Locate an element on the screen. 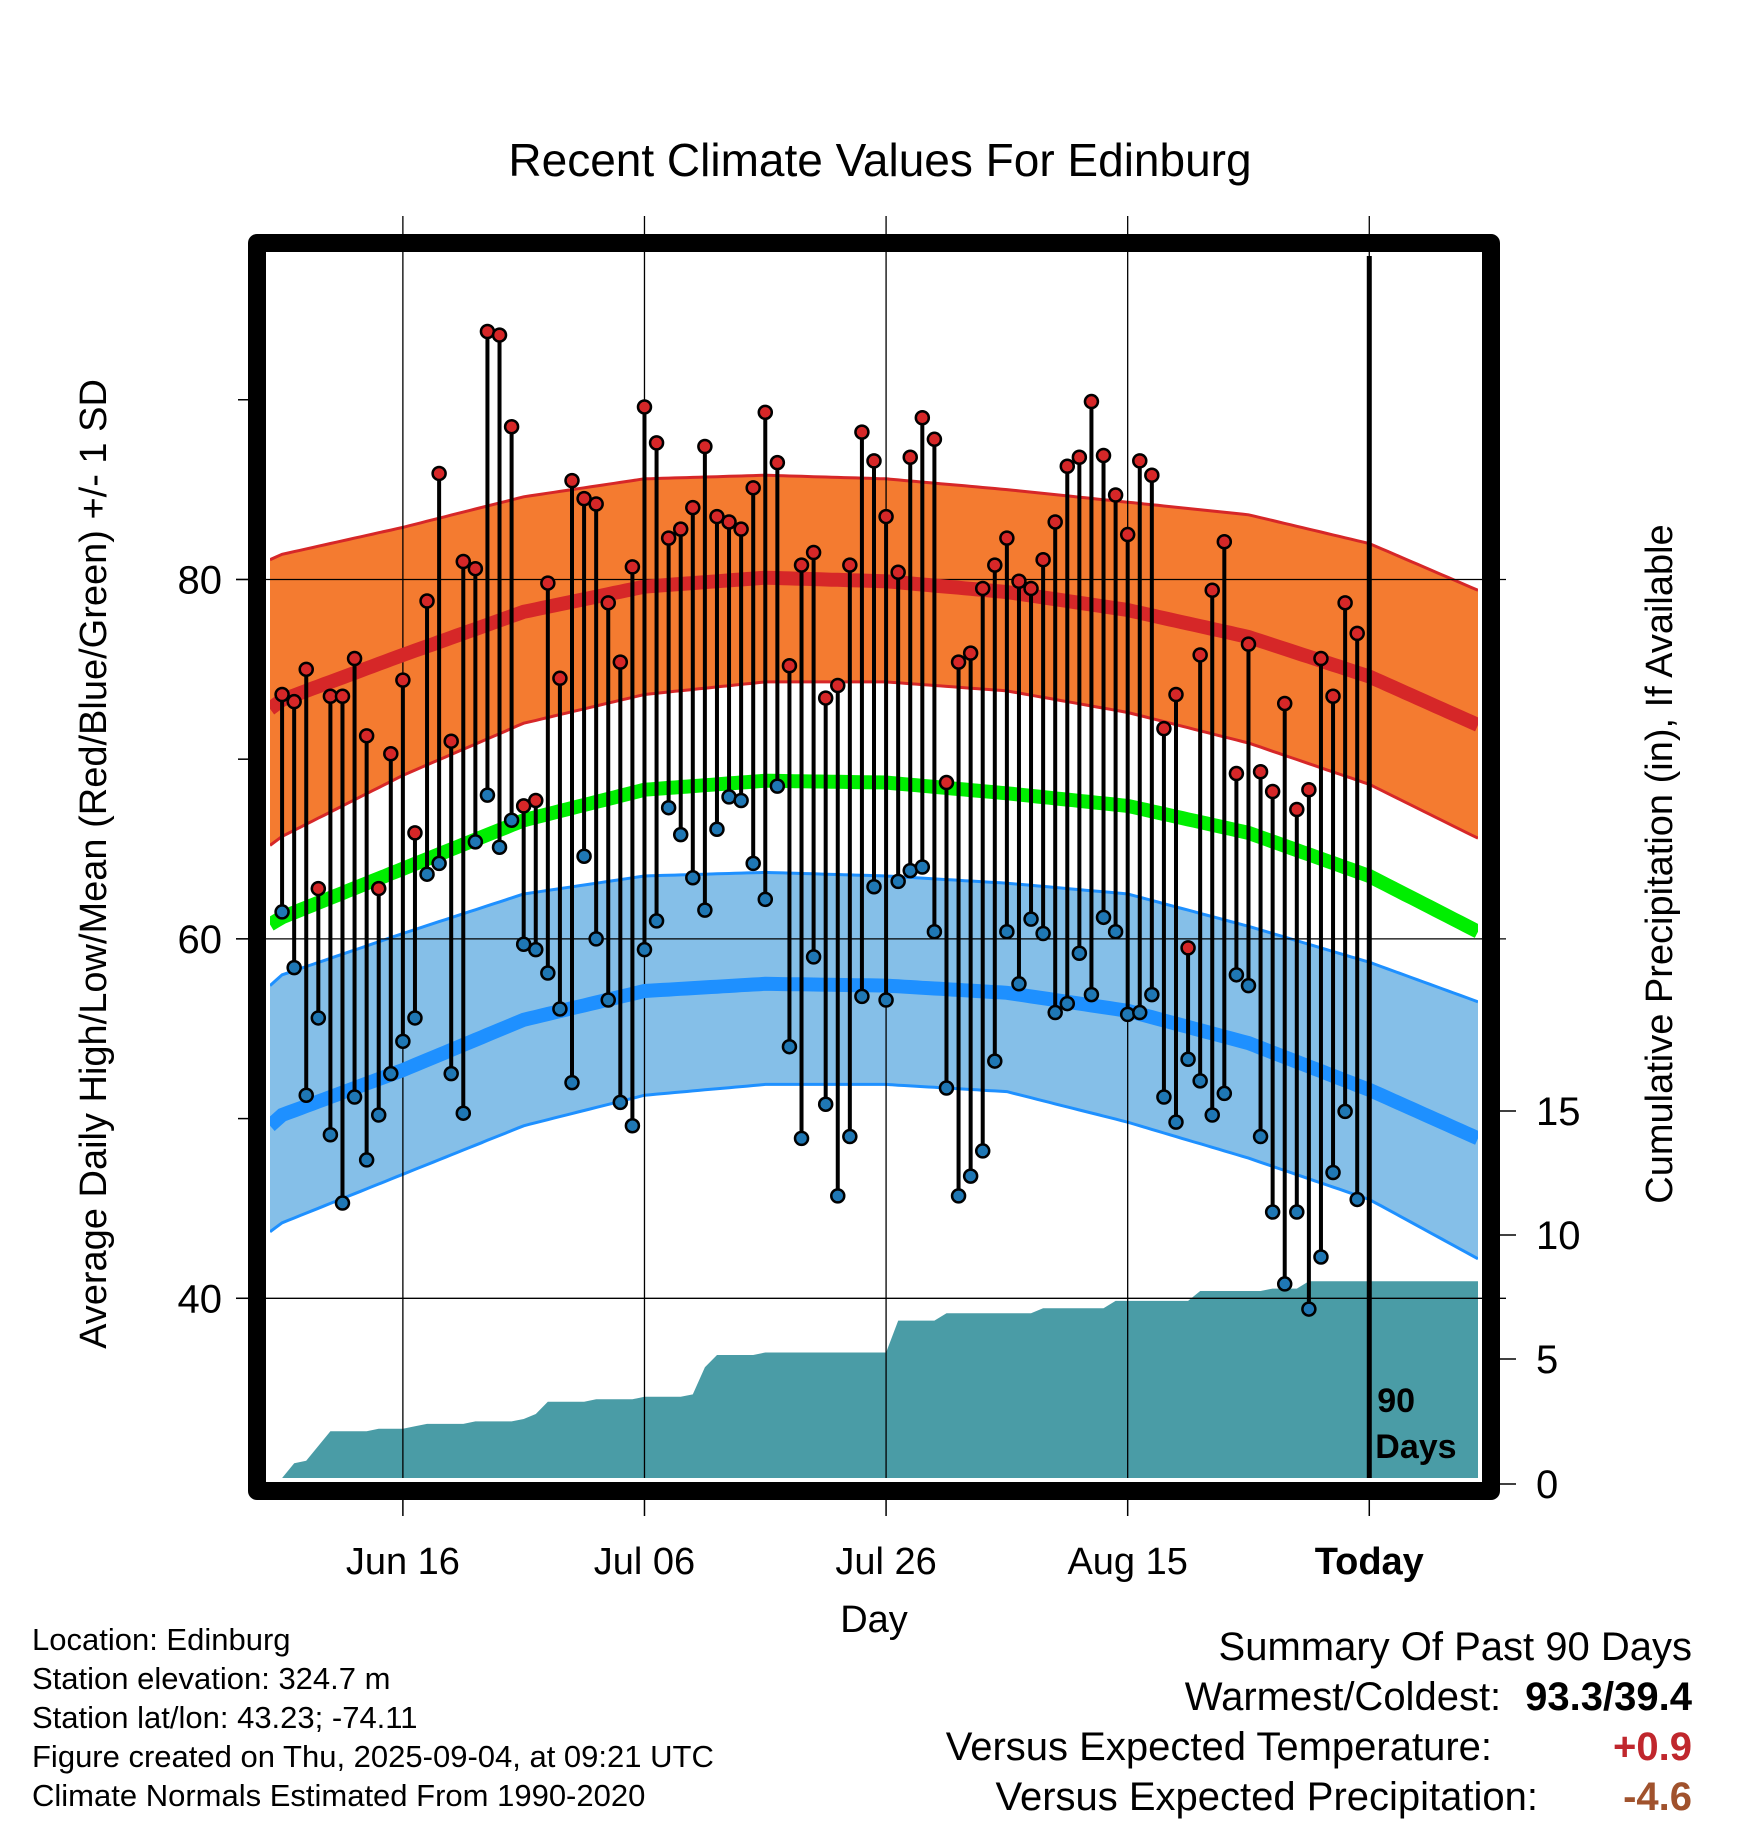 Image resolution: width=1748 pixels, height=1828 pixels. summary-row-precip: Versus Expected Precipitation: -4.6 is located at coordinates (1319, 1797).